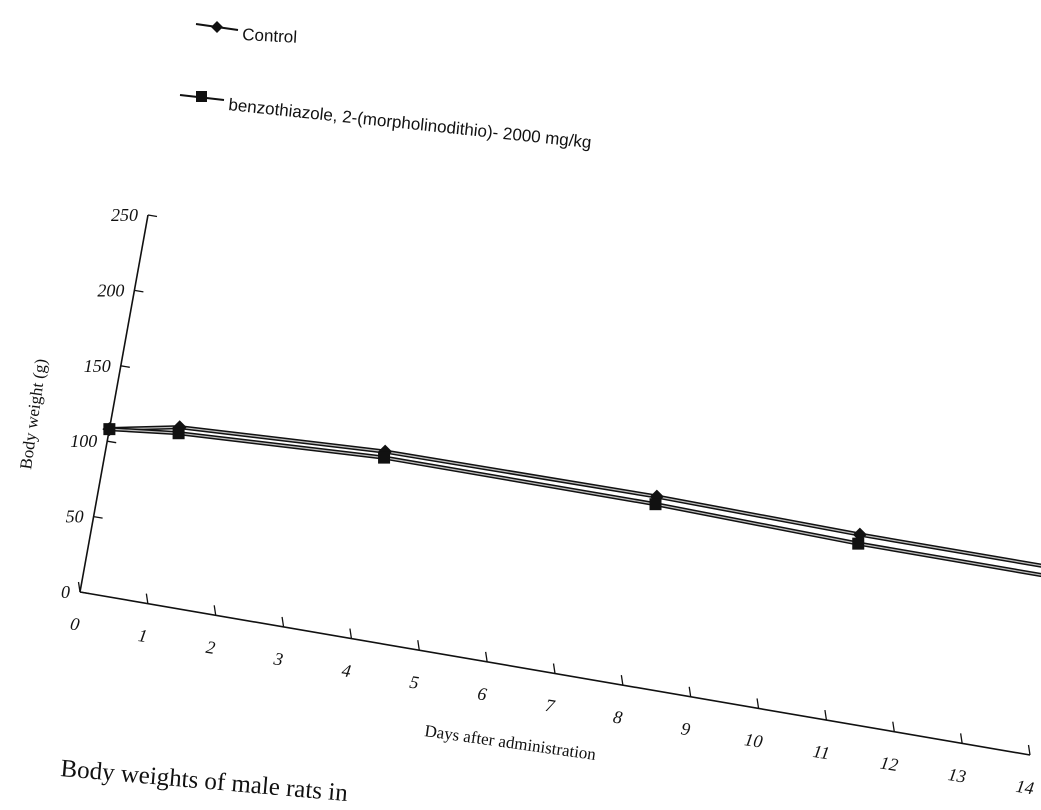 The image size is (1041, 810). What do you see at coordinates (550, 705) in the screenshot?
I see `x-tick-label: 7` at bounding box center [550, 705].